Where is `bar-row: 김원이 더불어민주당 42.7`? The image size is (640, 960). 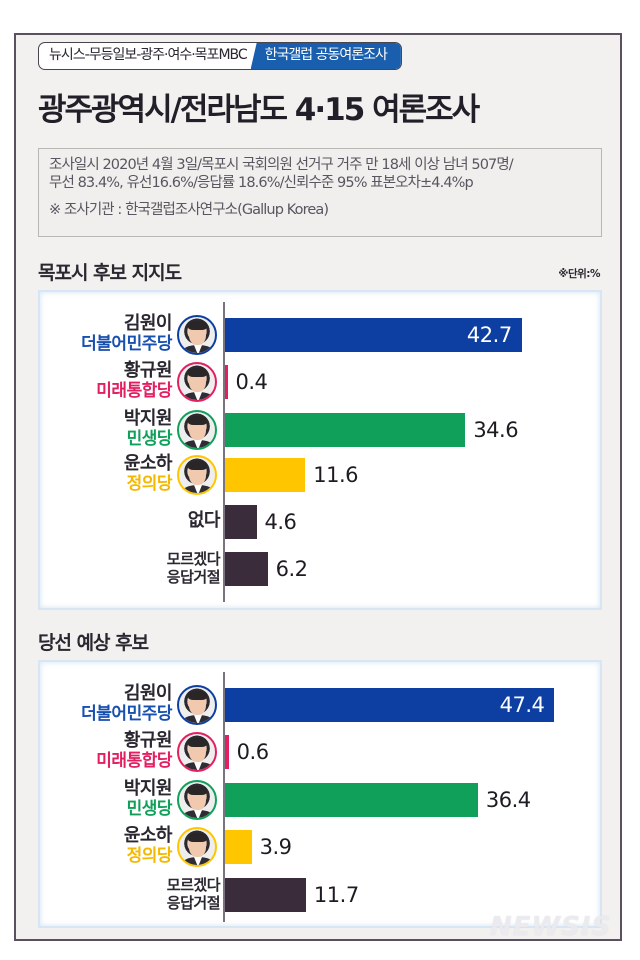 bar-row: 김원이 더불어민주당 42.7 is located at coordinates (320, 335).